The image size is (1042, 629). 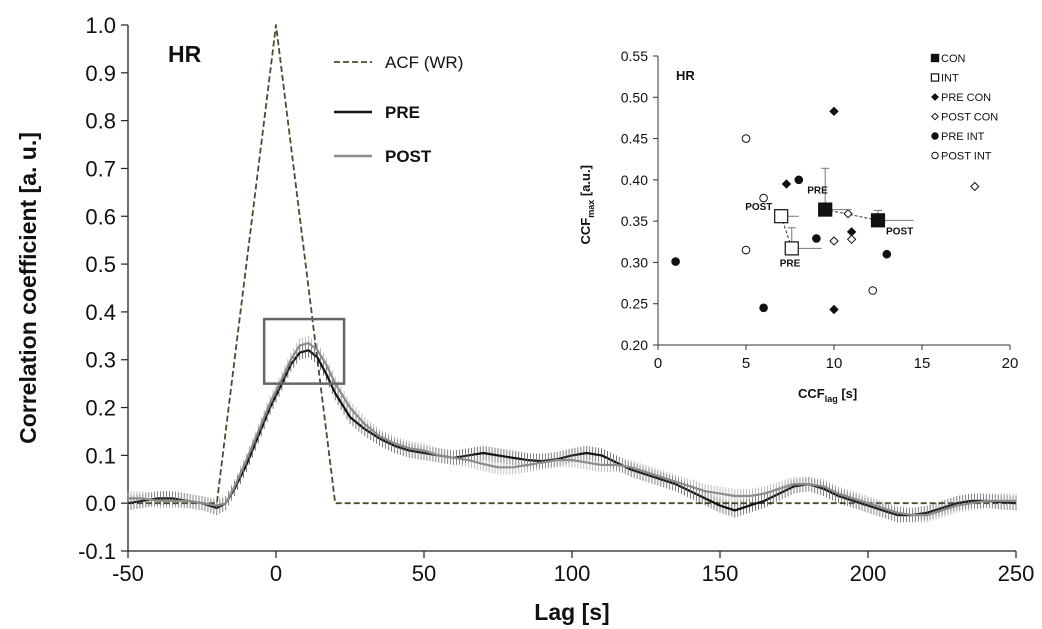 I want to click on y-tick-label: 0.9, so click(x=100, y=73).